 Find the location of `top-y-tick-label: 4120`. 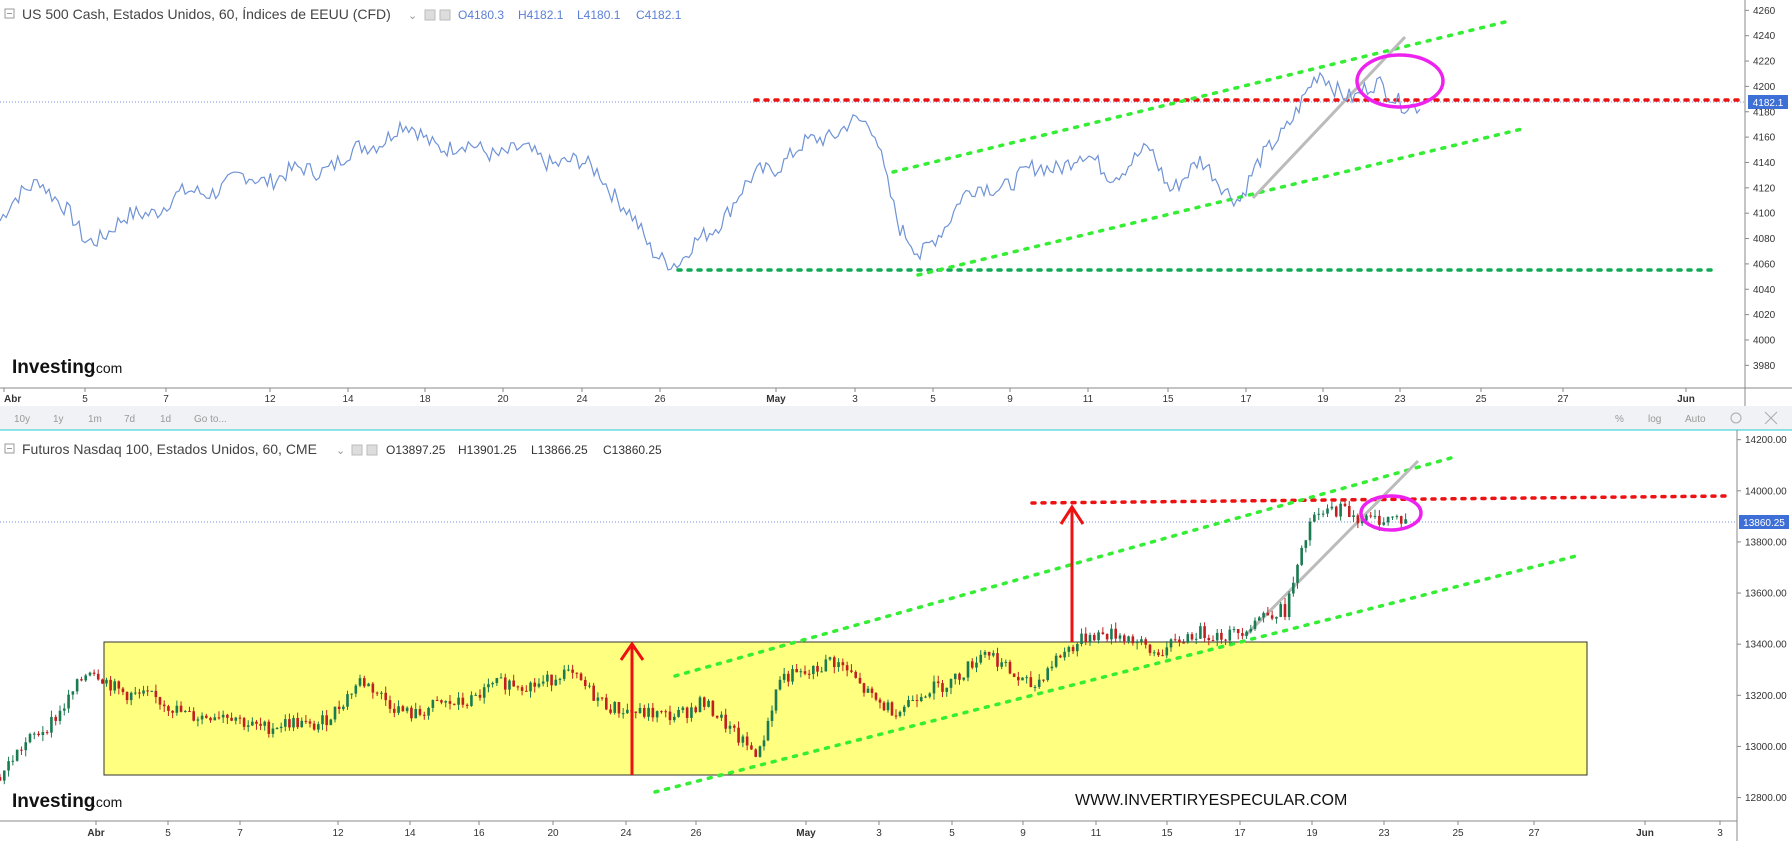

top-y-tick-label: 4120 is located at coordinates (1764, 188).